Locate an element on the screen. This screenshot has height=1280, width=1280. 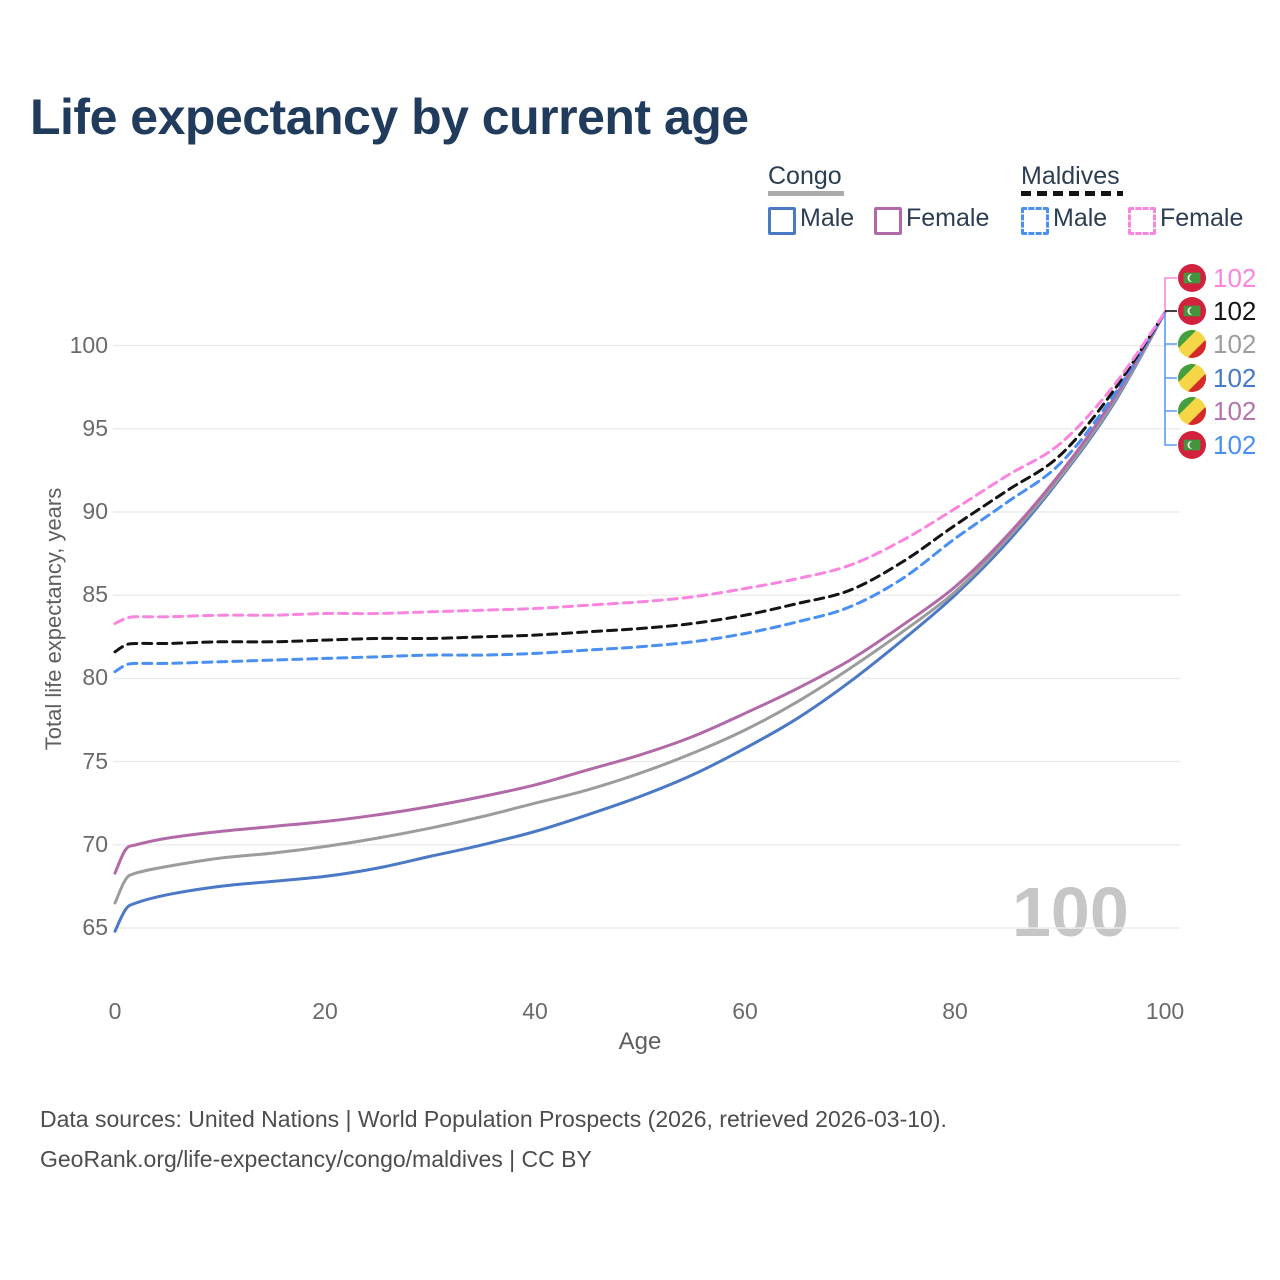
end-value-congo_male: 102 is located at coordinates (1235, 378).